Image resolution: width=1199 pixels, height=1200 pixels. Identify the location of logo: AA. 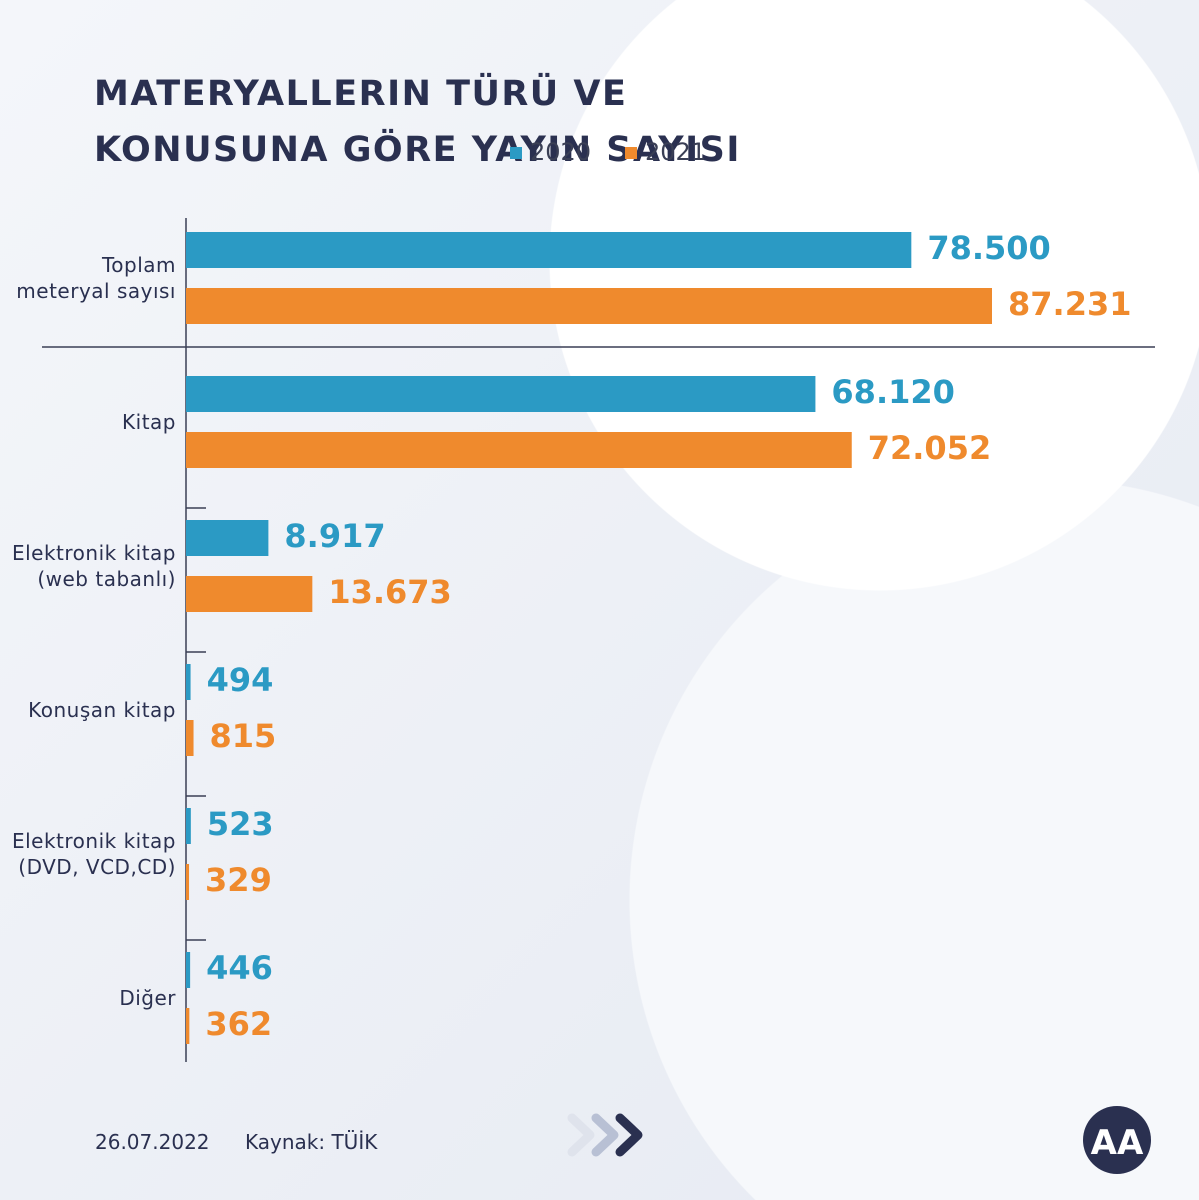
(1117, 1140).